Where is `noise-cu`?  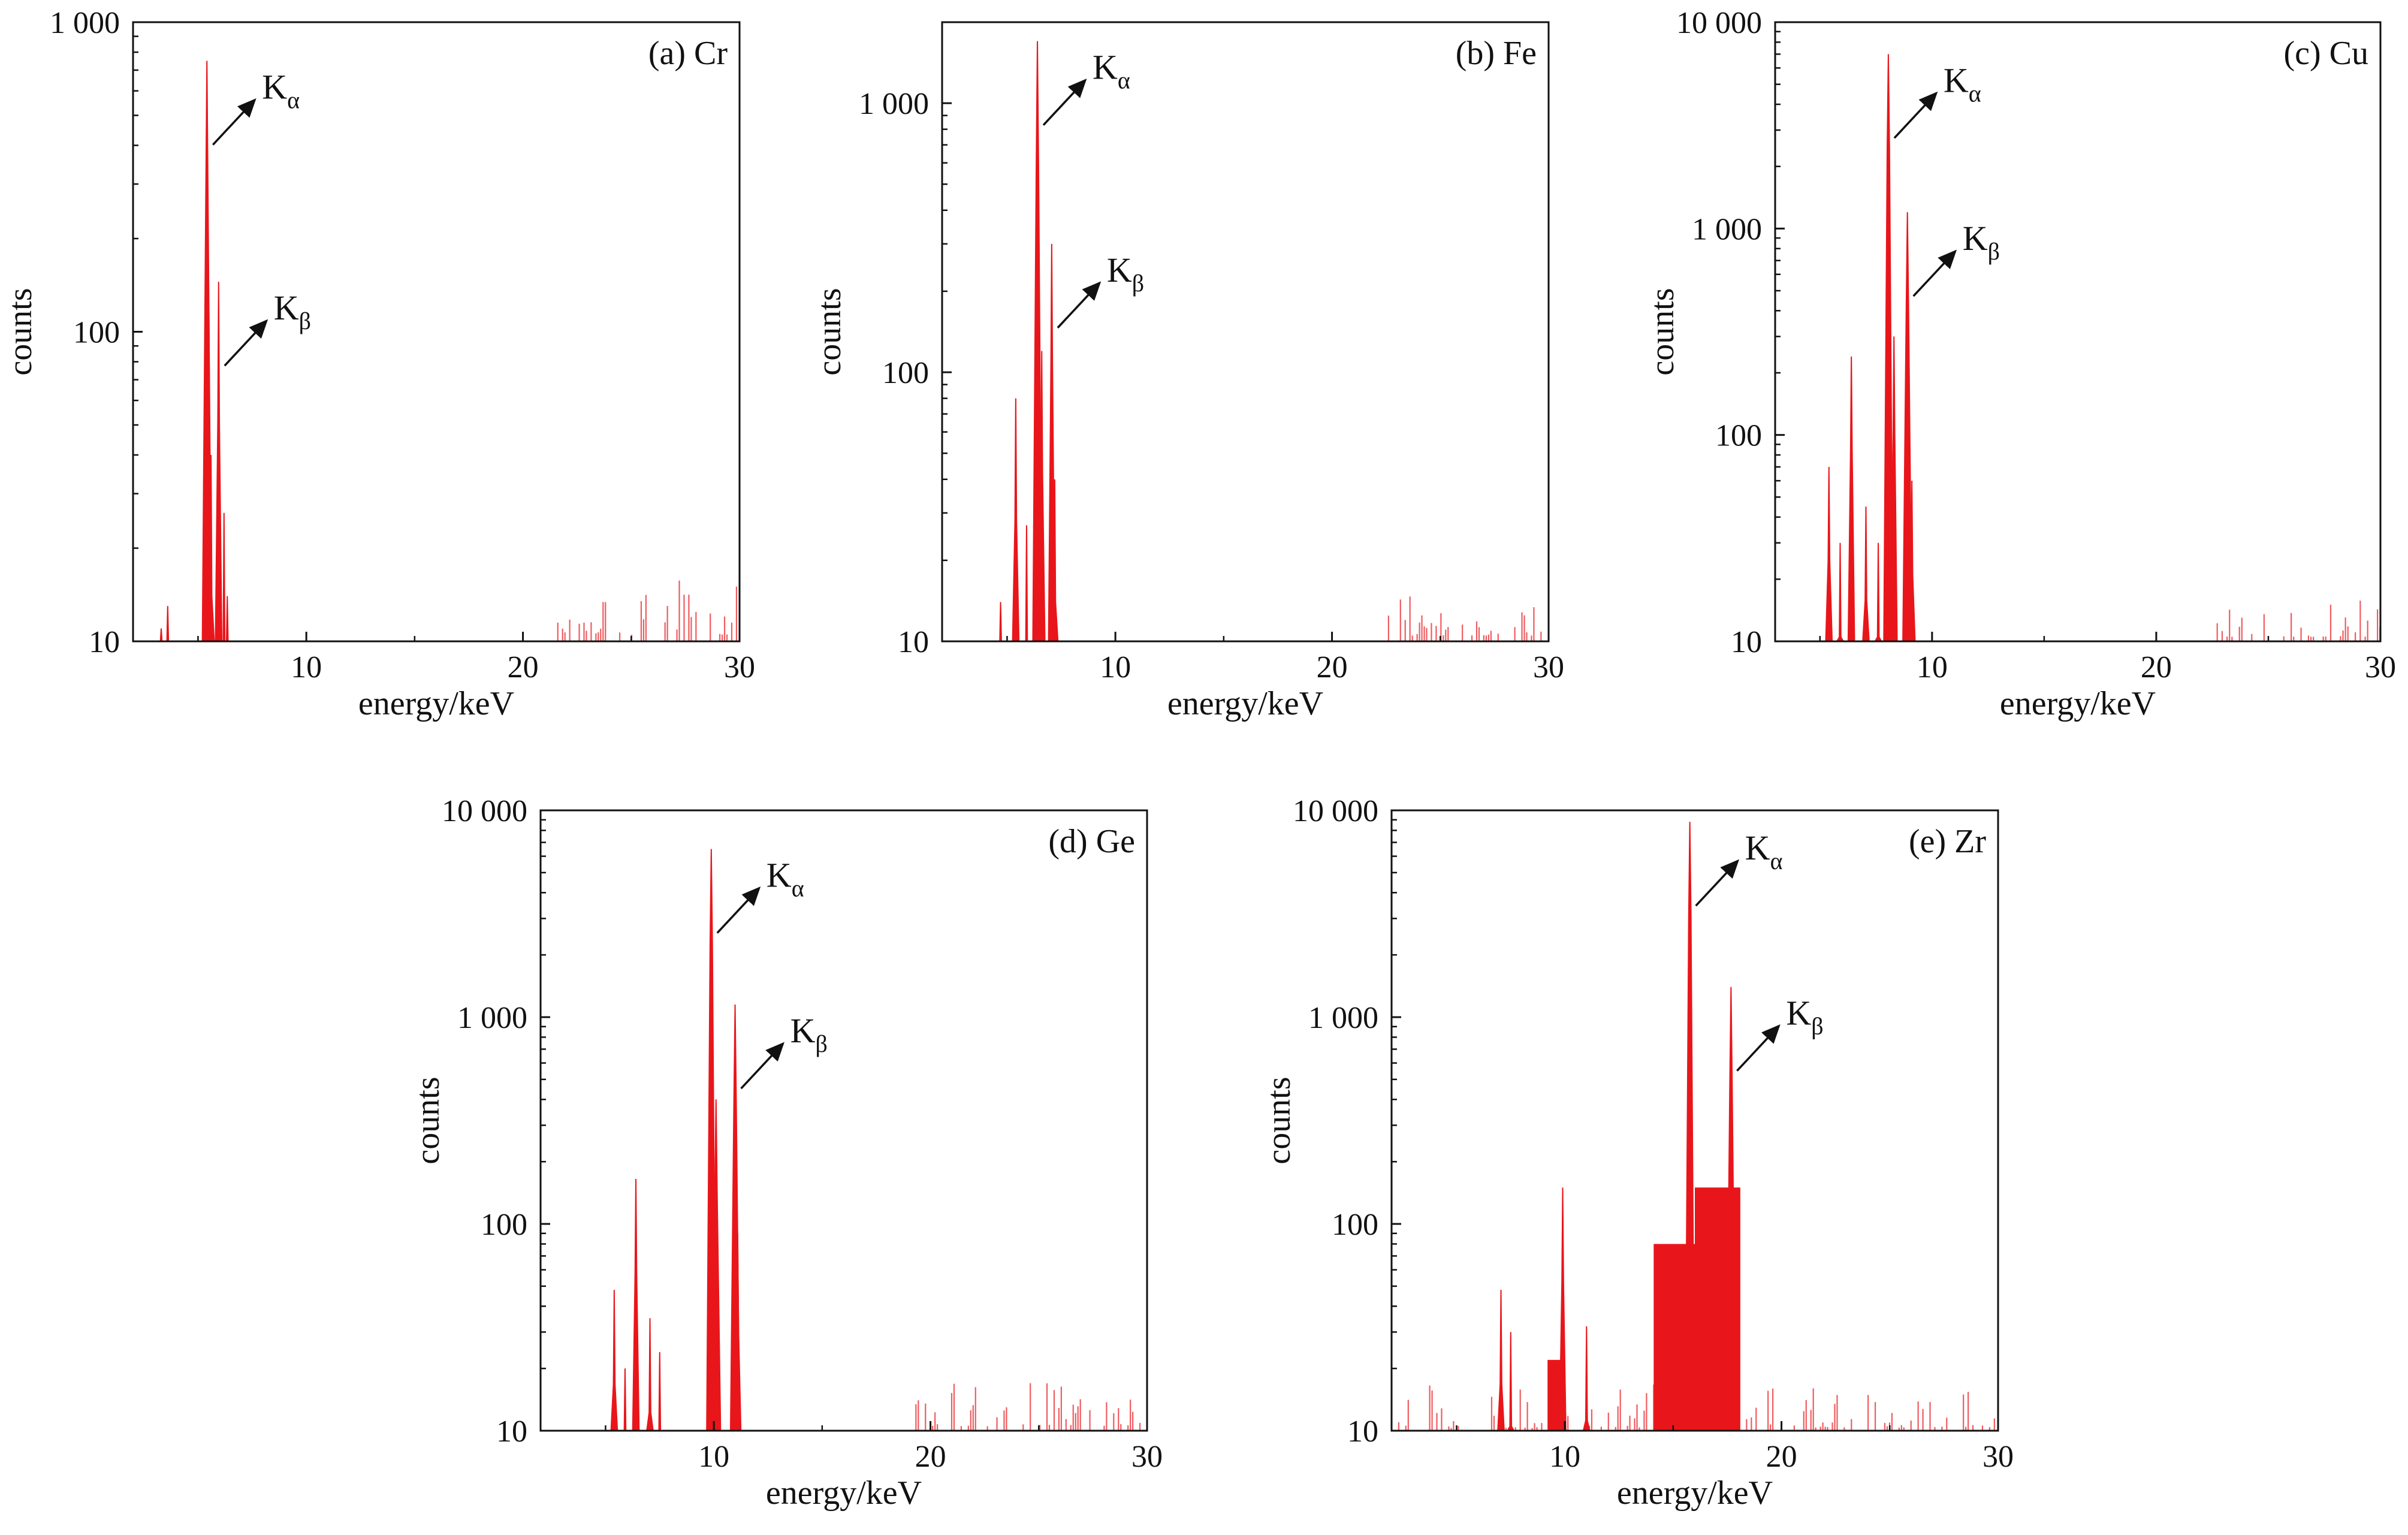
noise-cu is located at coordinates (2298, 621).